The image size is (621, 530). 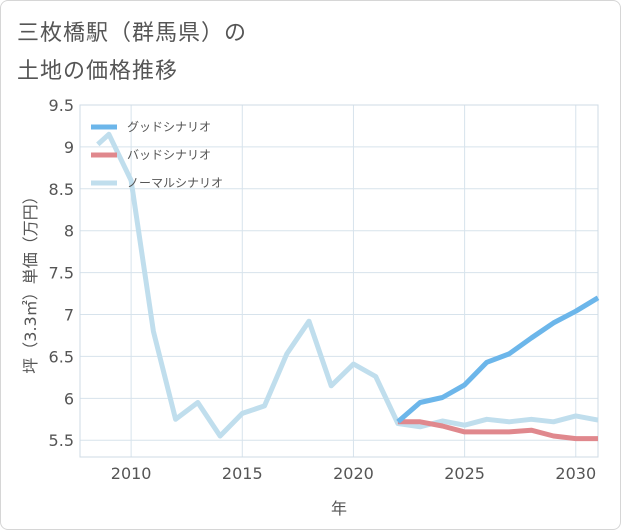 I want to click on x-tick-labels: 2010 2015 2020 2025 2030, so click(x=353, y=473).